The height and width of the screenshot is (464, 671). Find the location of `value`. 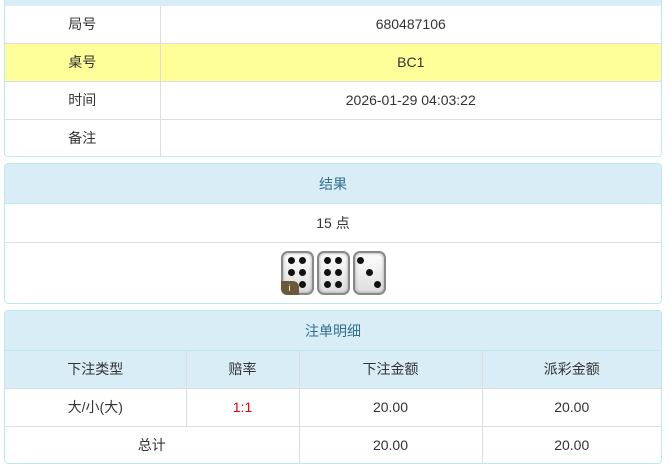

value is located at coordinates (410, 137).